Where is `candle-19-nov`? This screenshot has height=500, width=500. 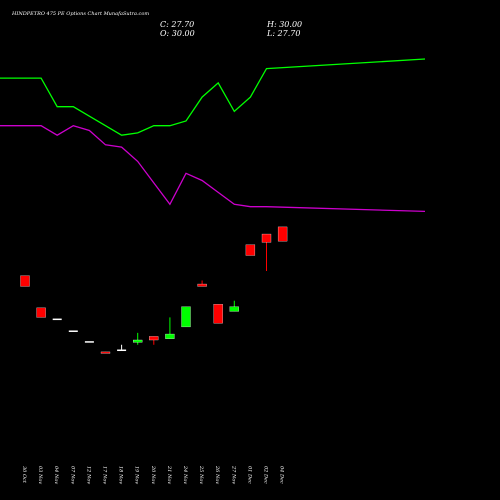 candle-19-nov is located at coordinates (138, 338).